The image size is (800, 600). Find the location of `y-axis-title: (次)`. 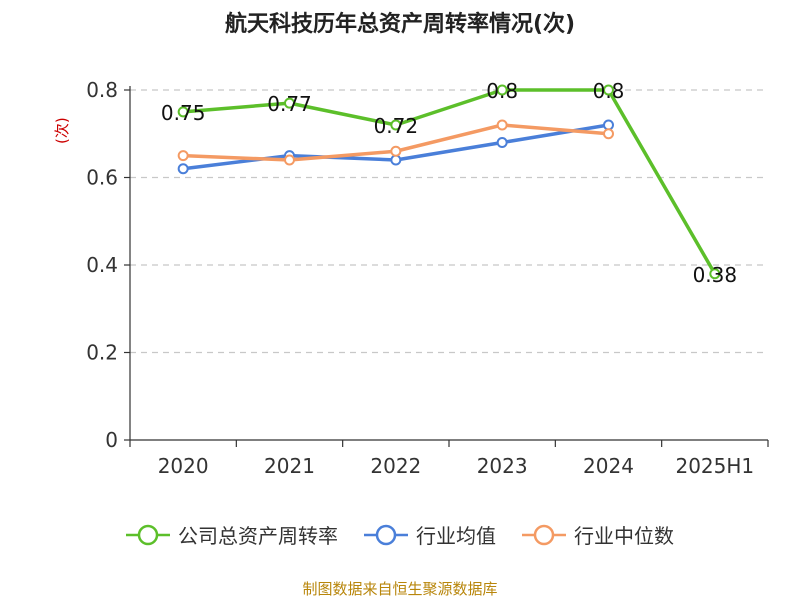

y-axis-title: (次) is located at coordinates (62, 130).